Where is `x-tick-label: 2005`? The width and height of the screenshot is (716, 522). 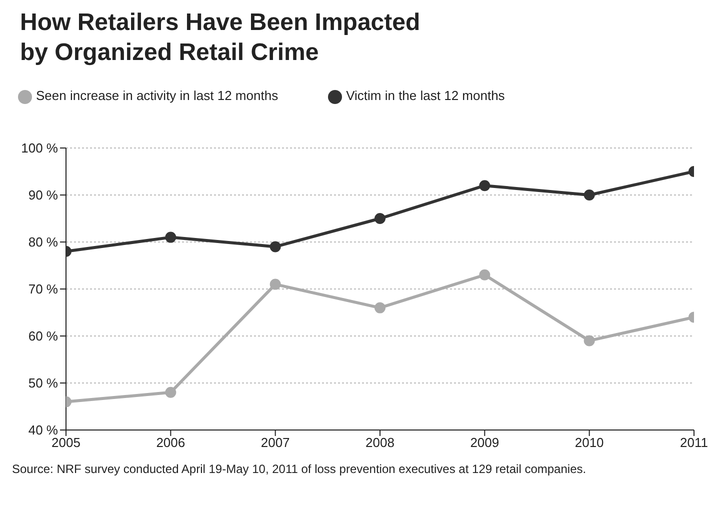 x-tick-label: 2005 is located at coordinates (66, 442).